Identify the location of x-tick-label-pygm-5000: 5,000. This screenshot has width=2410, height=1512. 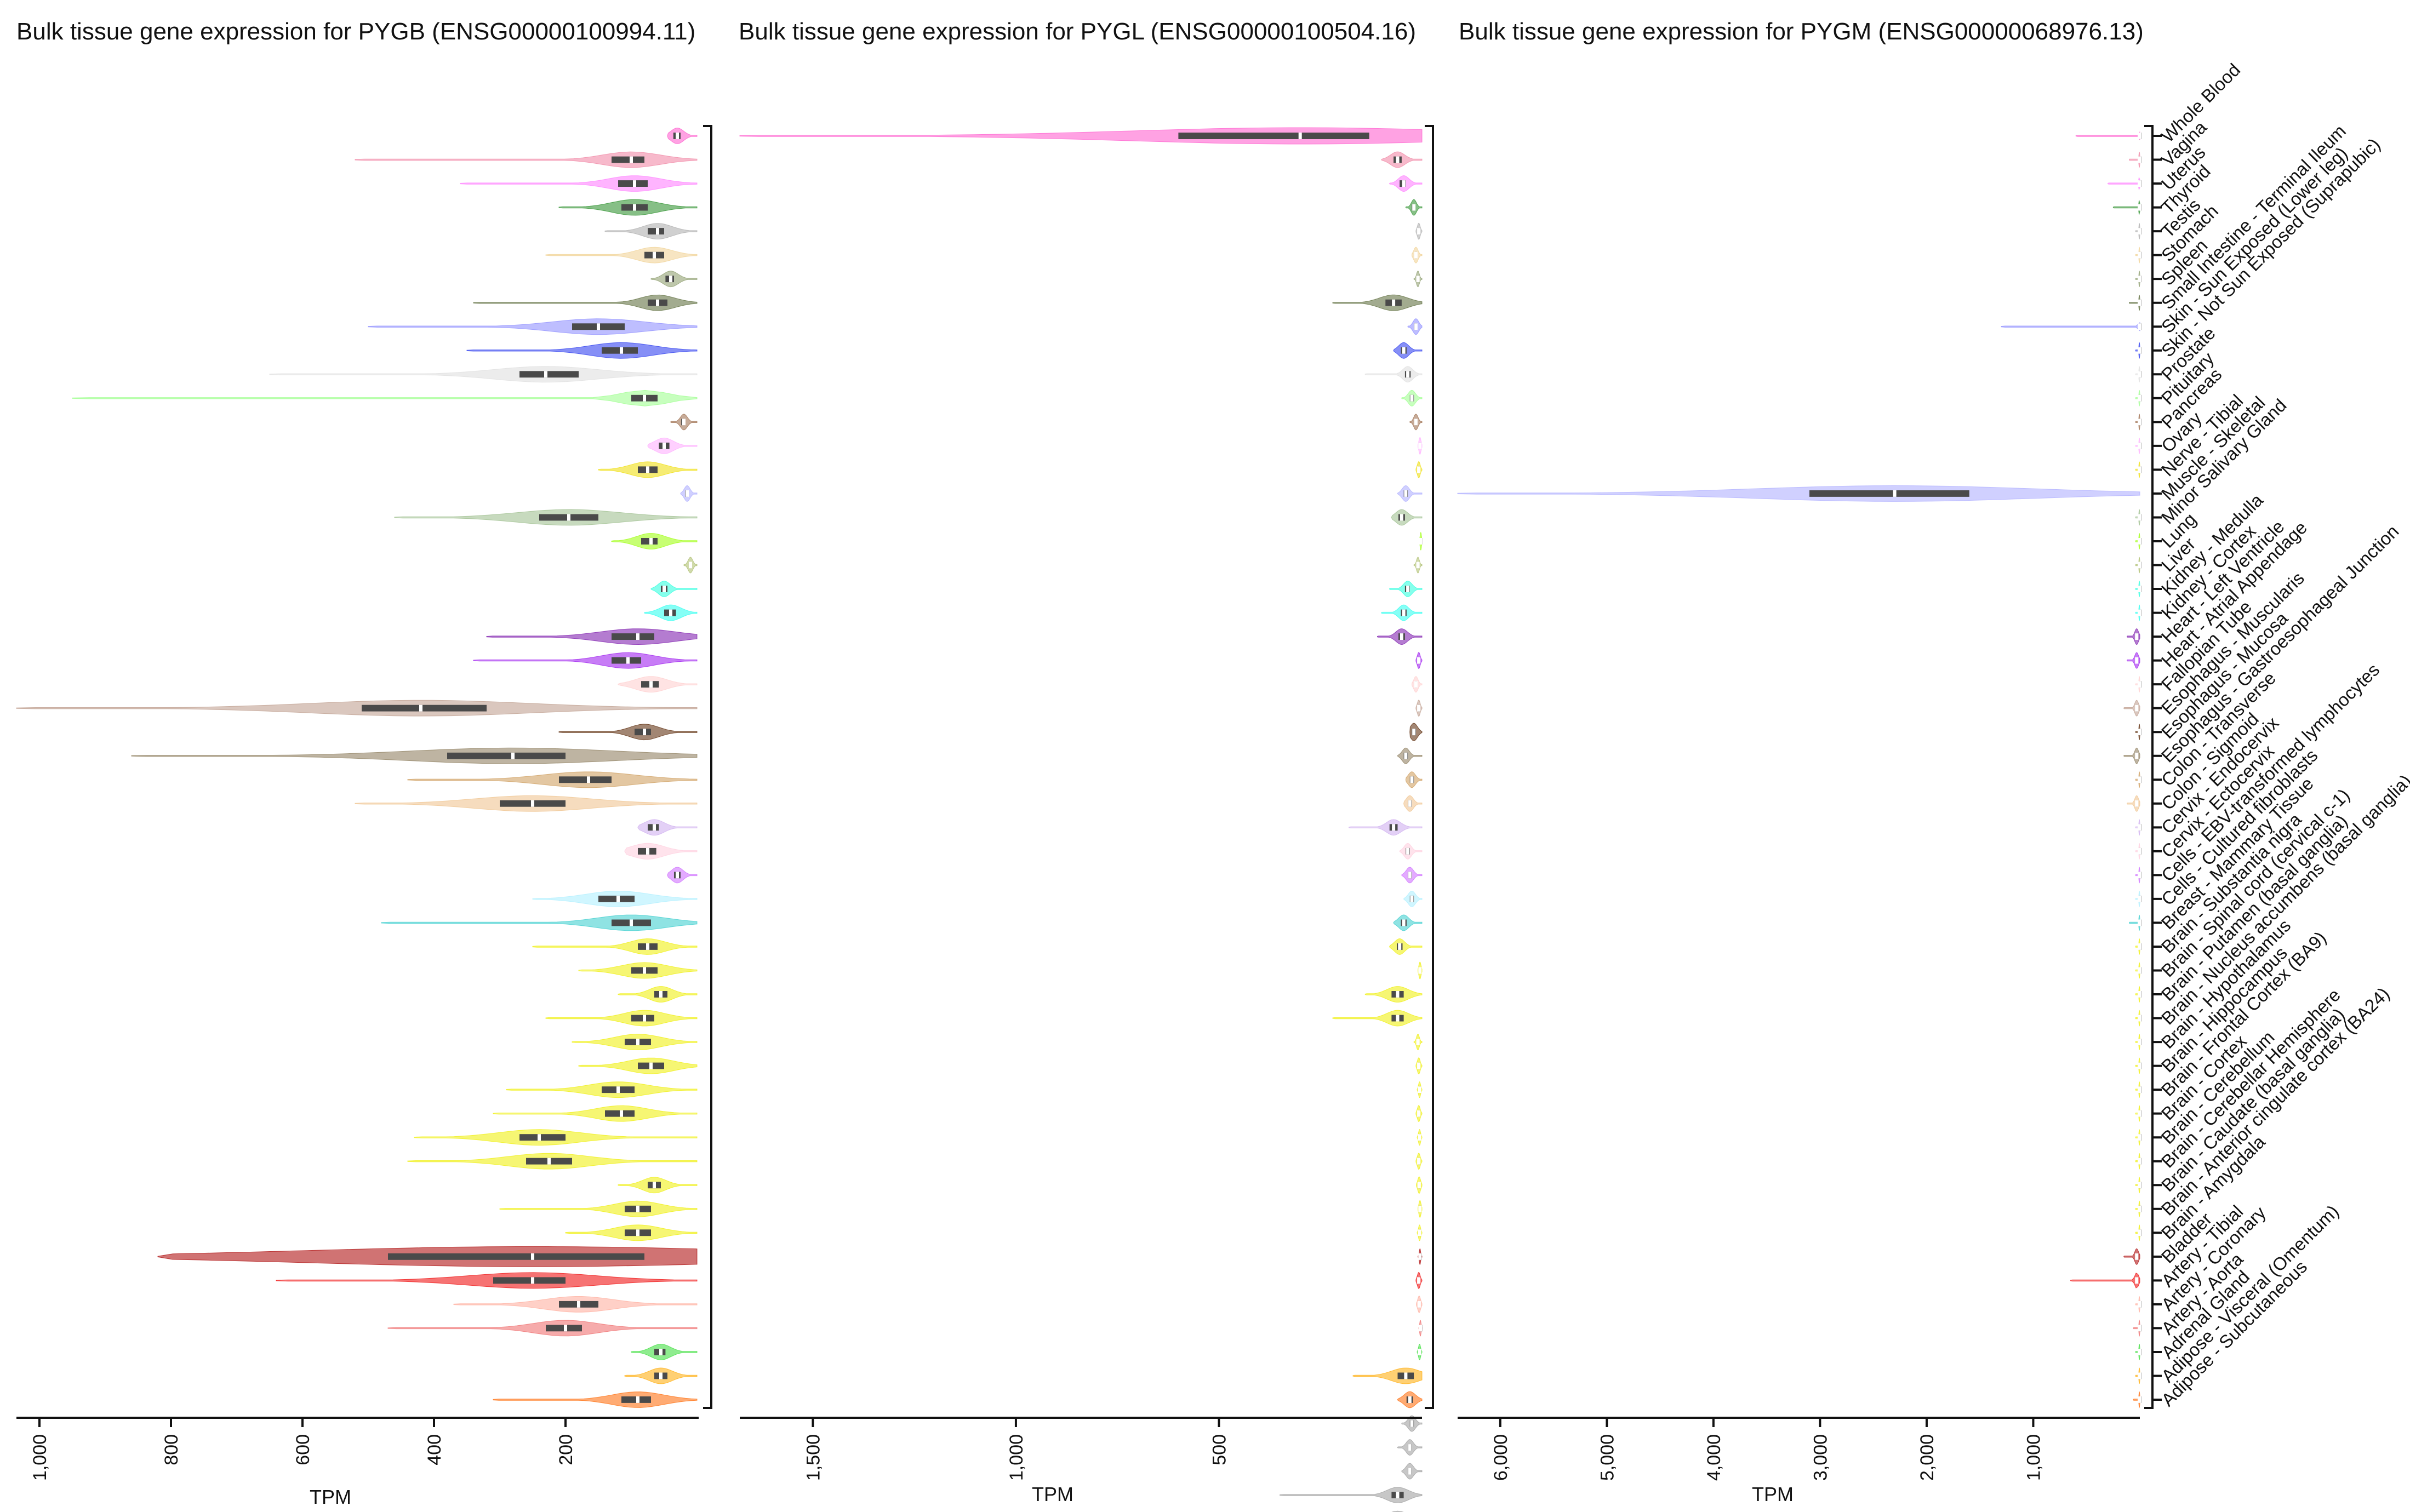
(1607, 1457).